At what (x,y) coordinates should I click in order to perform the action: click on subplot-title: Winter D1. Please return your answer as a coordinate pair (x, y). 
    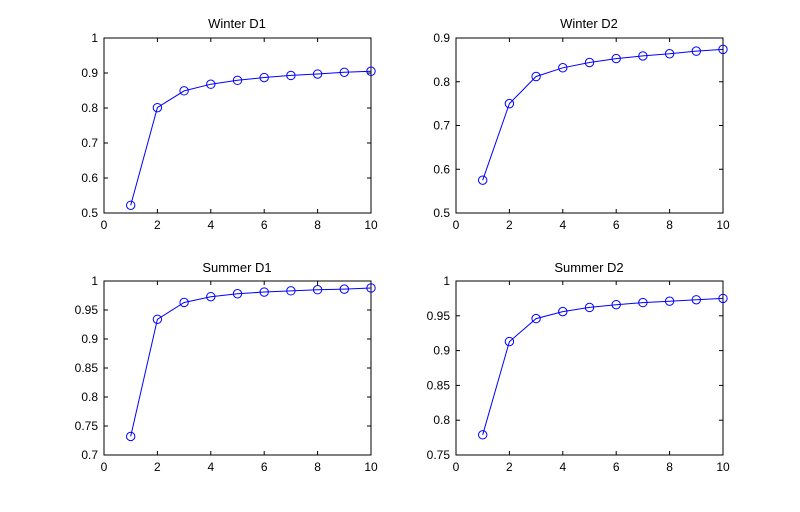
    Looking at the image, I should click on (237, 23).